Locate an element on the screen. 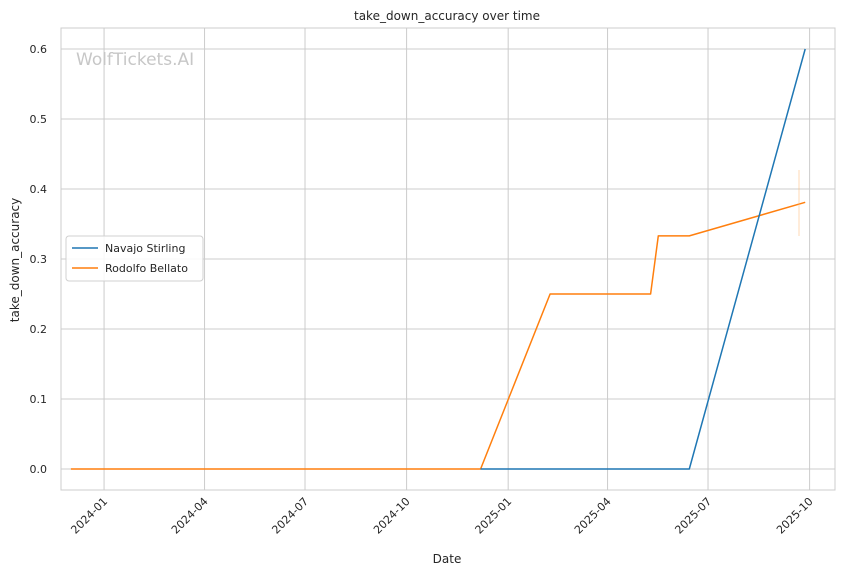 This screenshot has height=575, width=844. y-tick-label: 0.1 is located at coordinates (39, 399).